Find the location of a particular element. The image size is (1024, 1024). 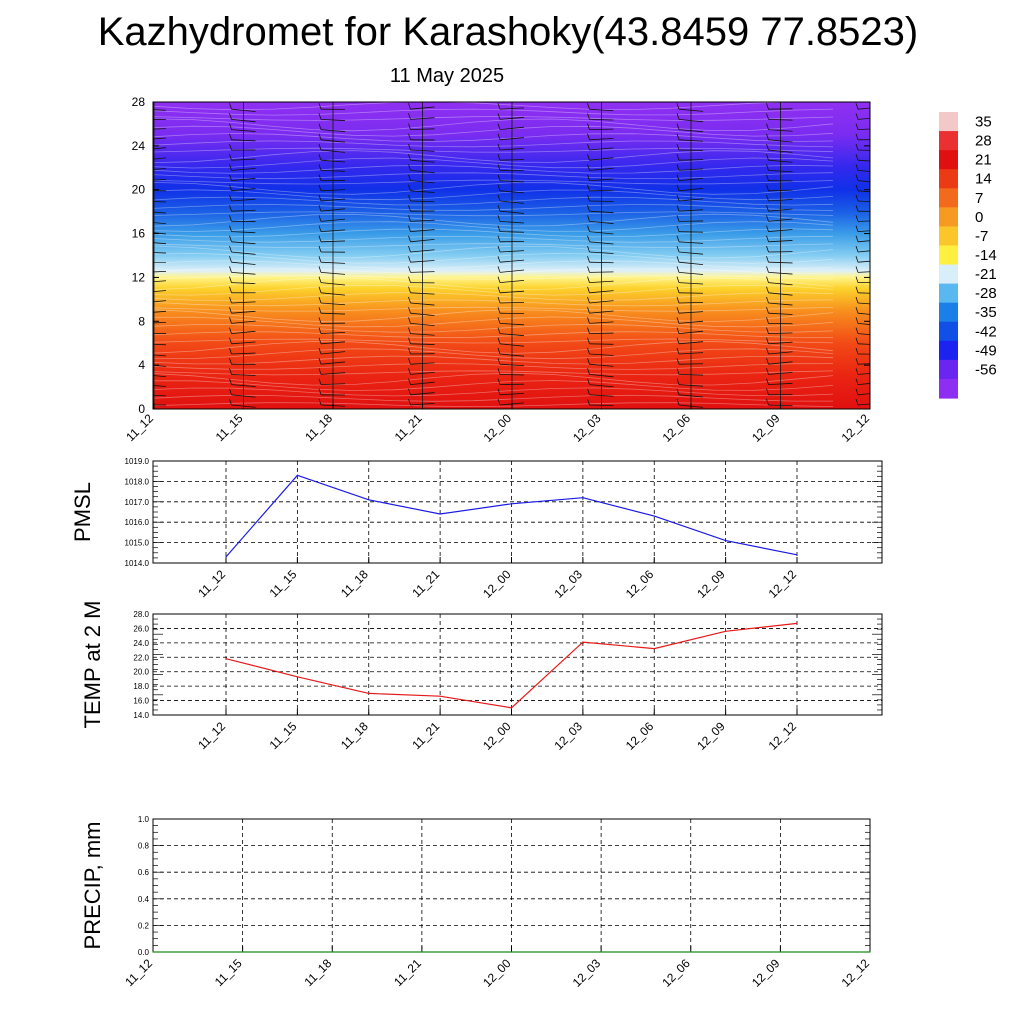

y-tick-label: 4 is located at coordinates (141, 365).